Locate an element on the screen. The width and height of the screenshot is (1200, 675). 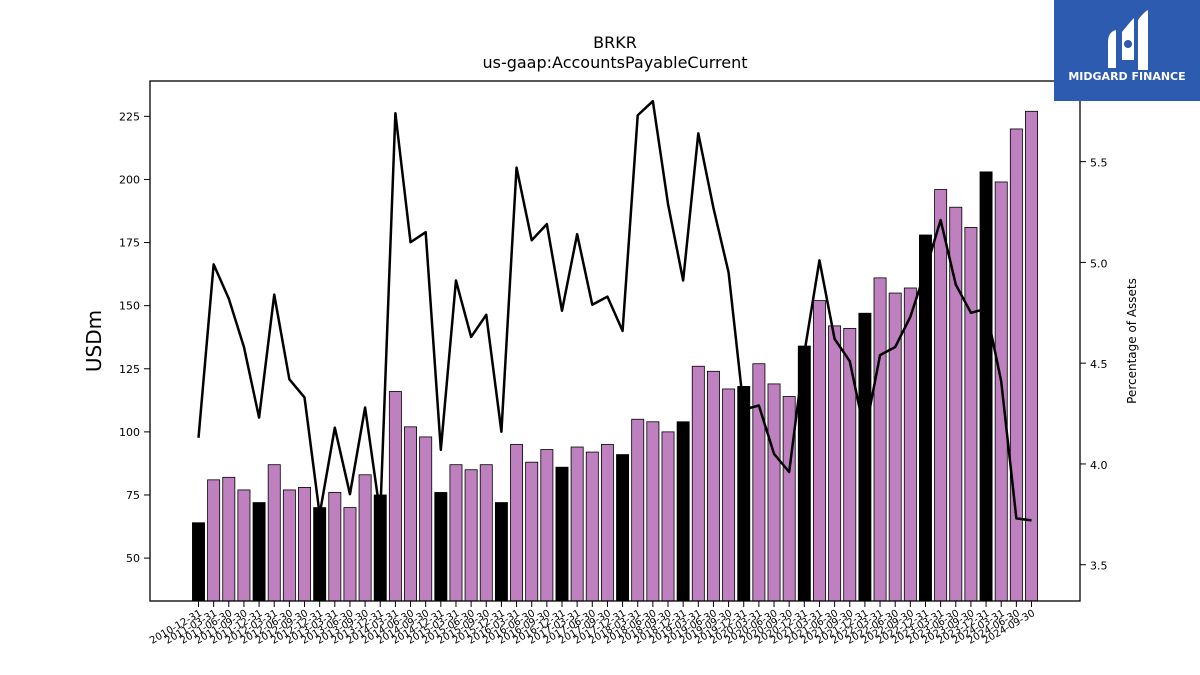
y2-tick-label: 5.5 is located at coordinates (1099, 163).